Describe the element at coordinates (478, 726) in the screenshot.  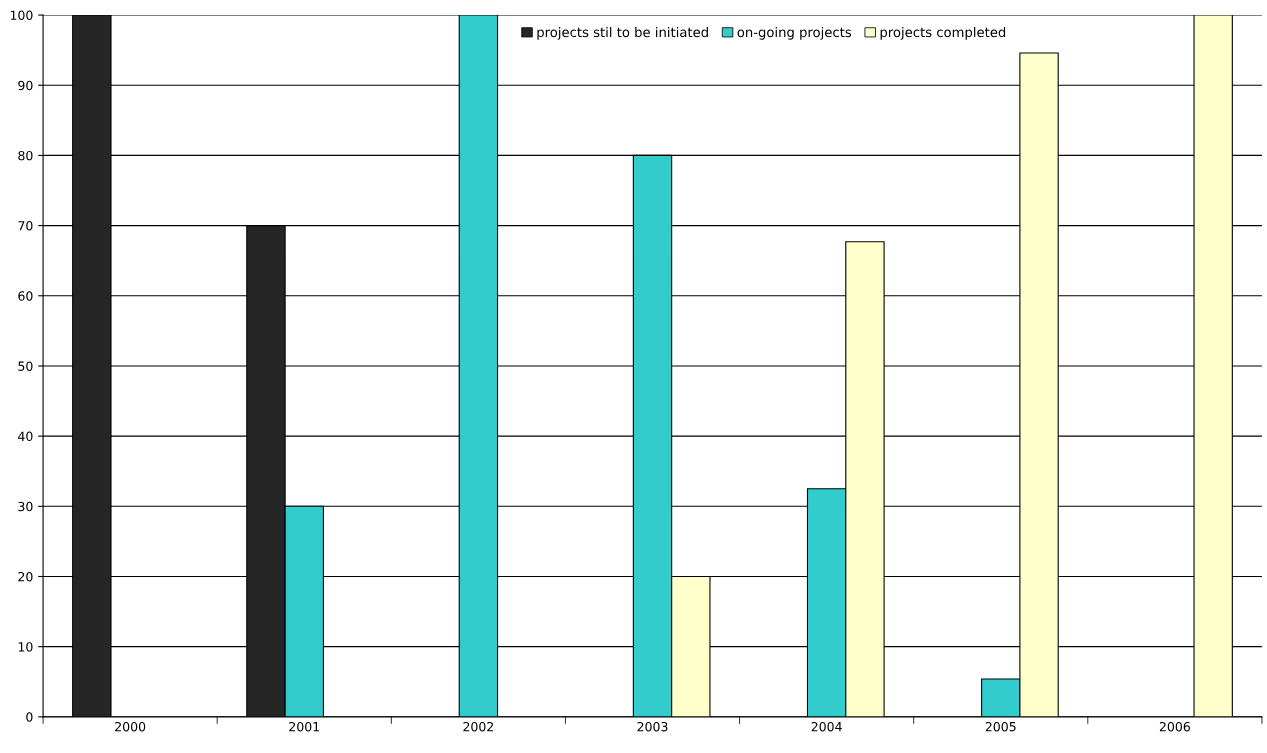
I see `x-tick-label: 2002` at that location.